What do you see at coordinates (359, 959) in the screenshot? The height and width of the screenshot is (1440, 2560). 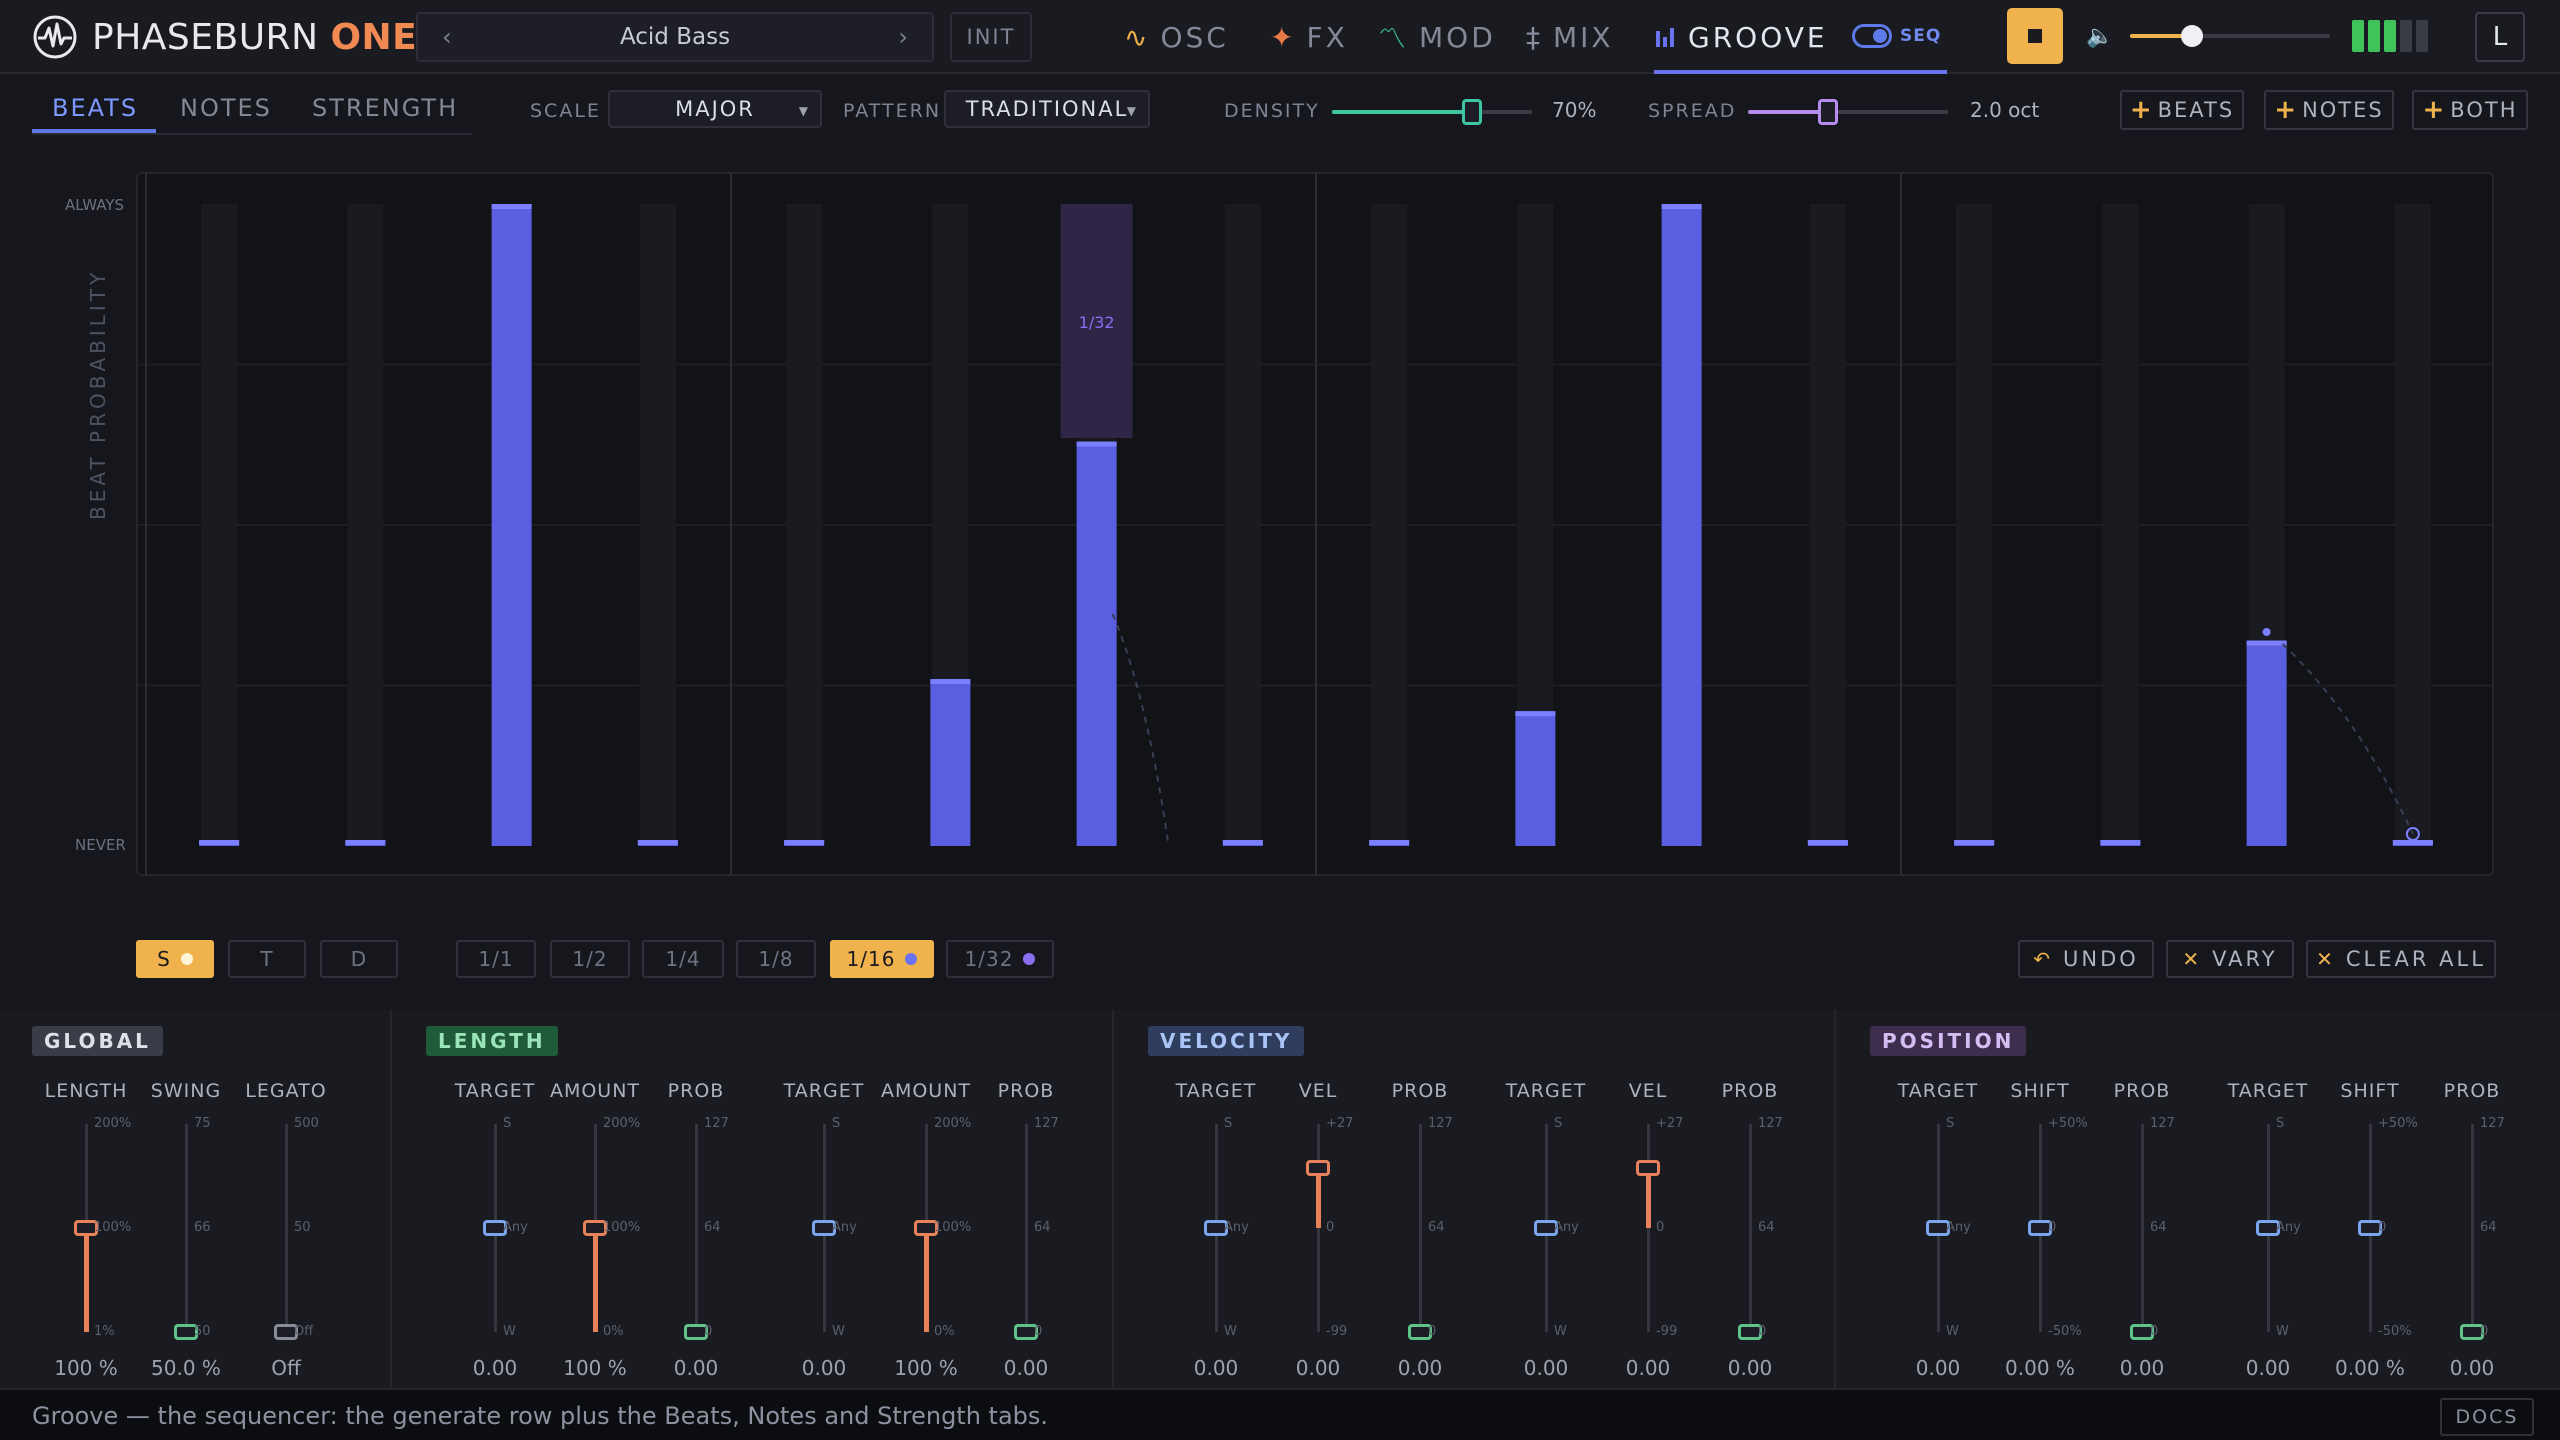 I see `mode-d-button: D` at bounding box center [359, 959].